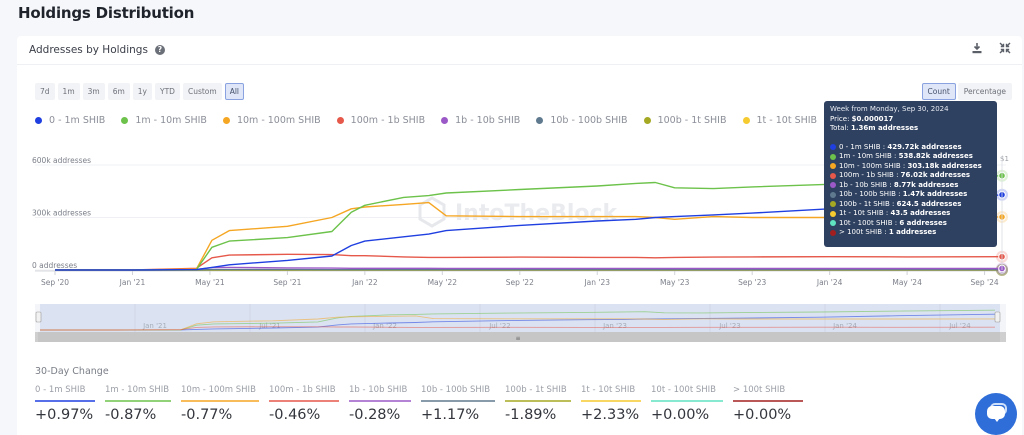  I want to click on change-value: +2.33%, so click(610, 415).